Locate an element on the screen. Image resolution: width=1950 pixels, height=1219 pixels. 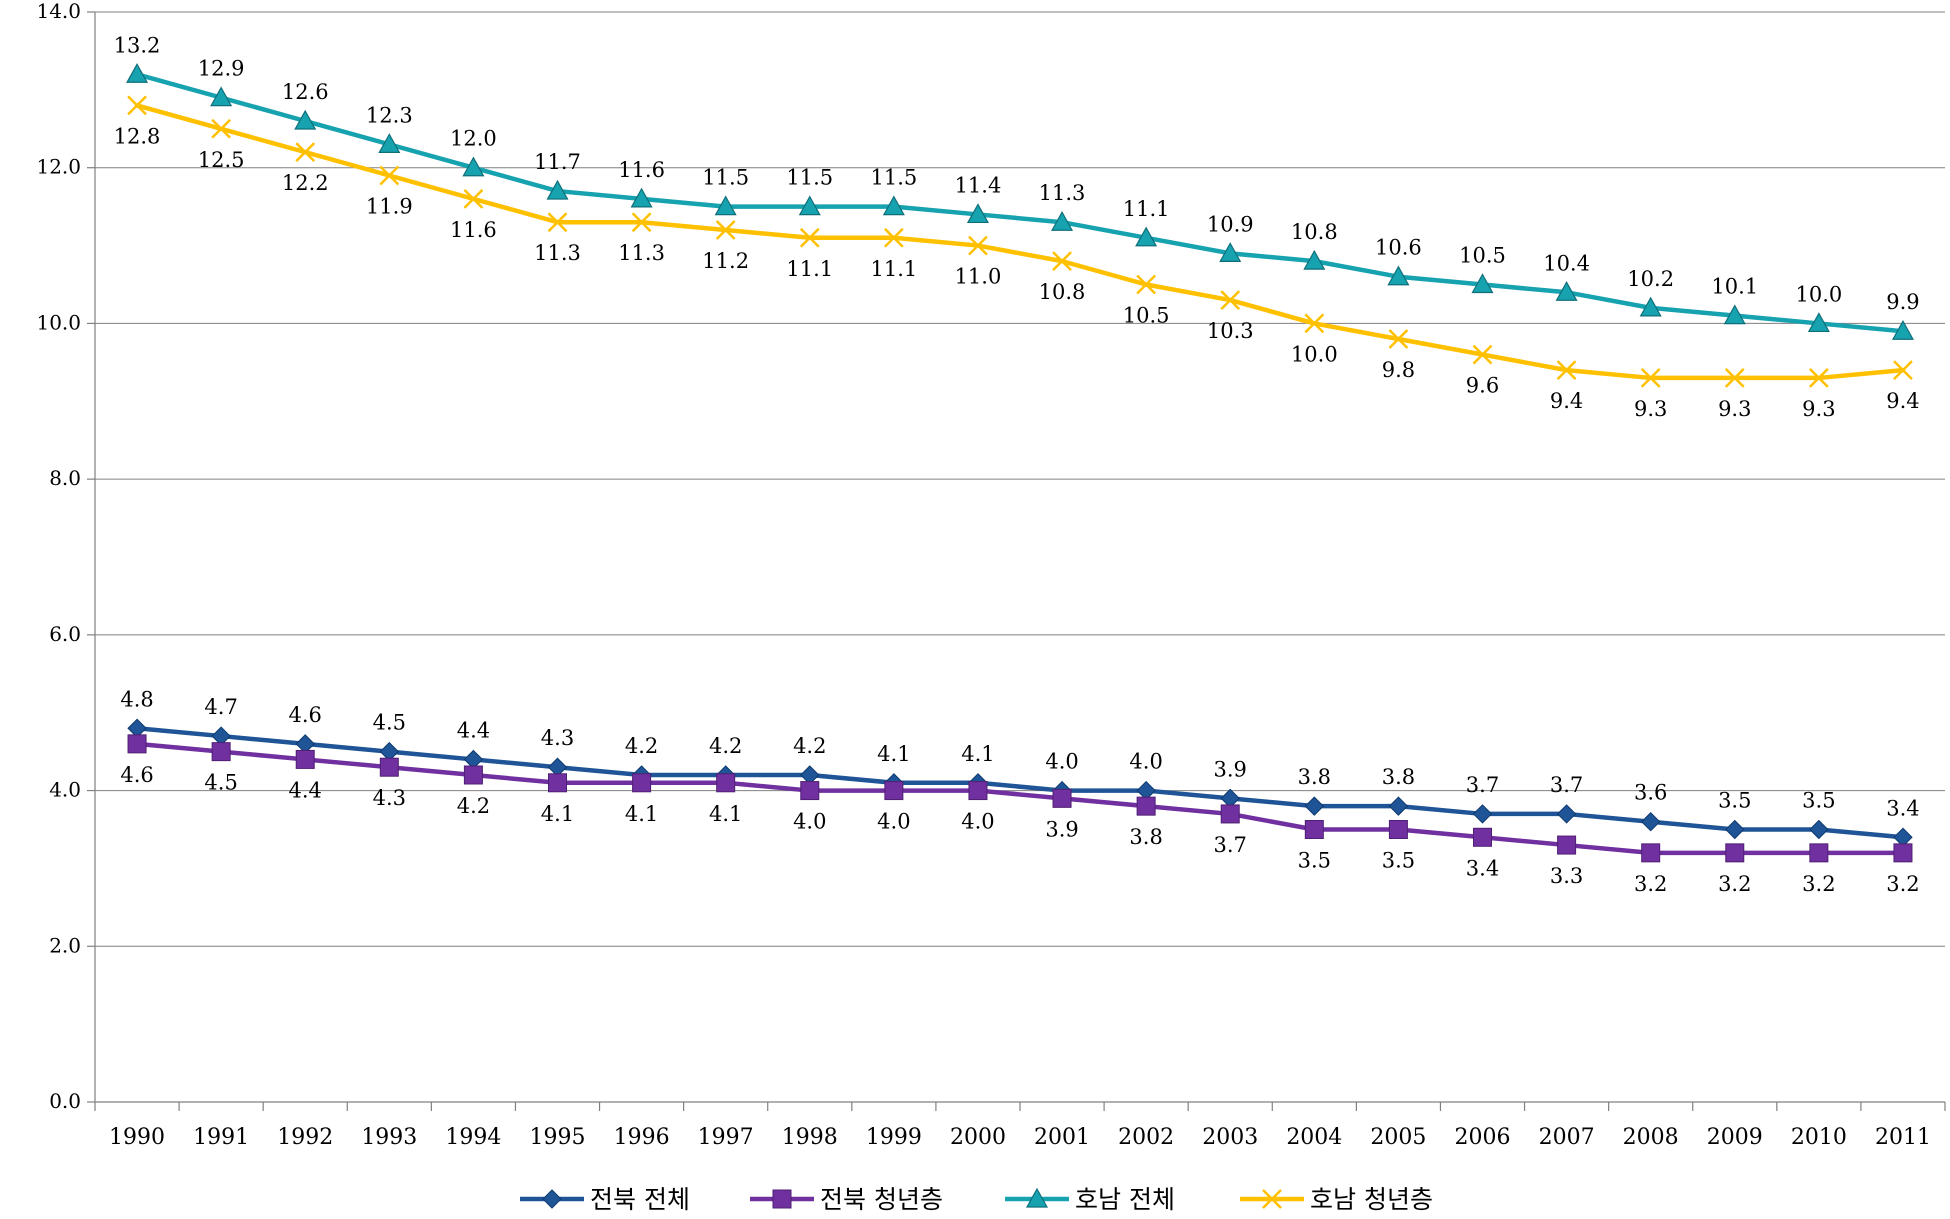
legend-item: 전북 청년층 is located at coordinates (846, 1199).